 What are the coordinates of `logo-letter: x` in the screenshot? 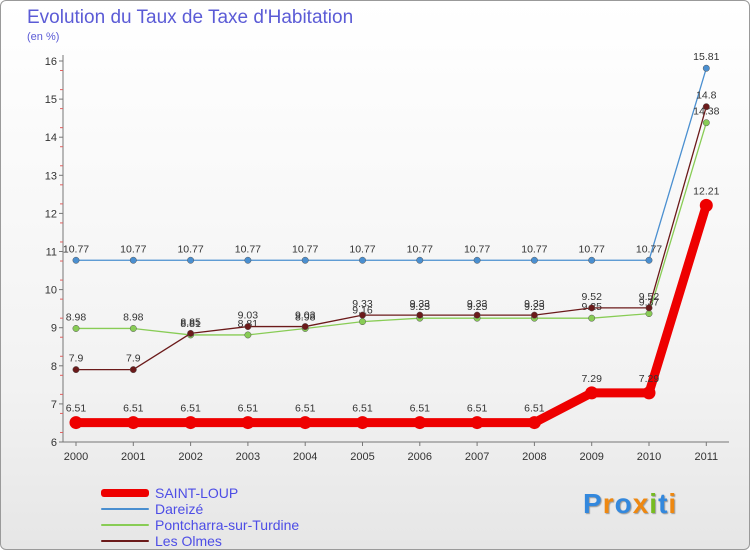 It's located at (641, 503).